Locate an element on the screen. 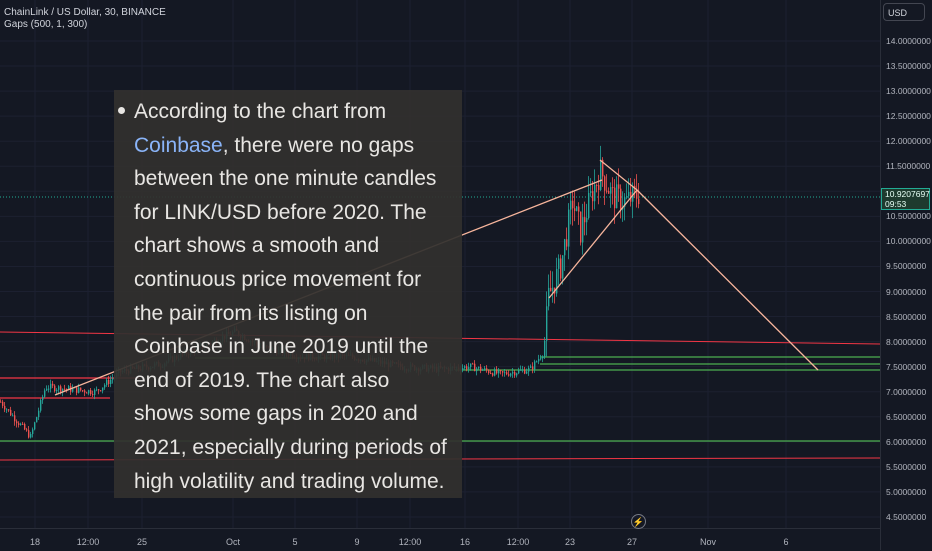  time-axis: 18 12:00 25 Oct 5 9 12:00 16 12:00 23 27 Nov 6 is located at coordinates (440, 539).